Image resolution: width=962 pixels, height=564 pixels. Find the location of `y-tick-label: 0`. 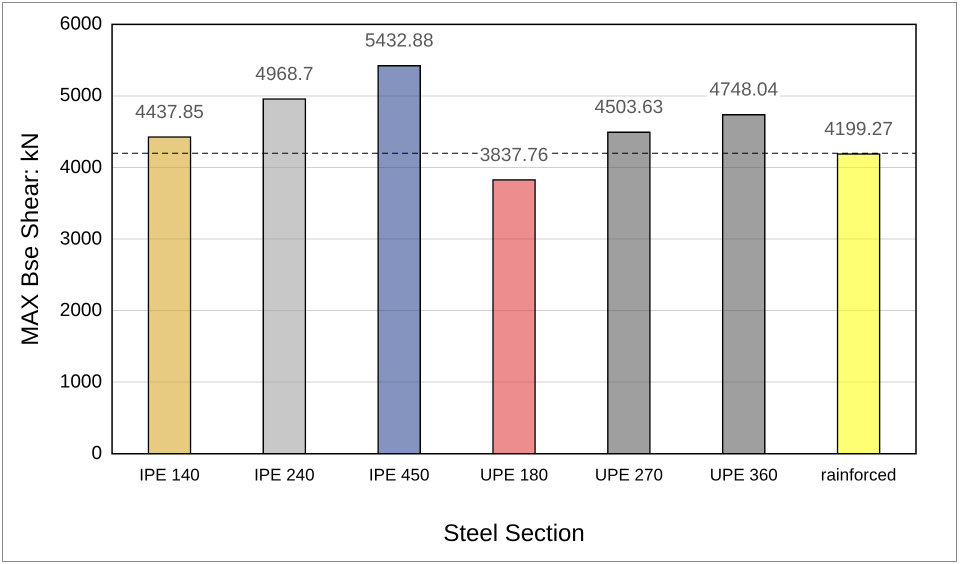

y-tick-label: 0 is located at coordinates (96, 453).